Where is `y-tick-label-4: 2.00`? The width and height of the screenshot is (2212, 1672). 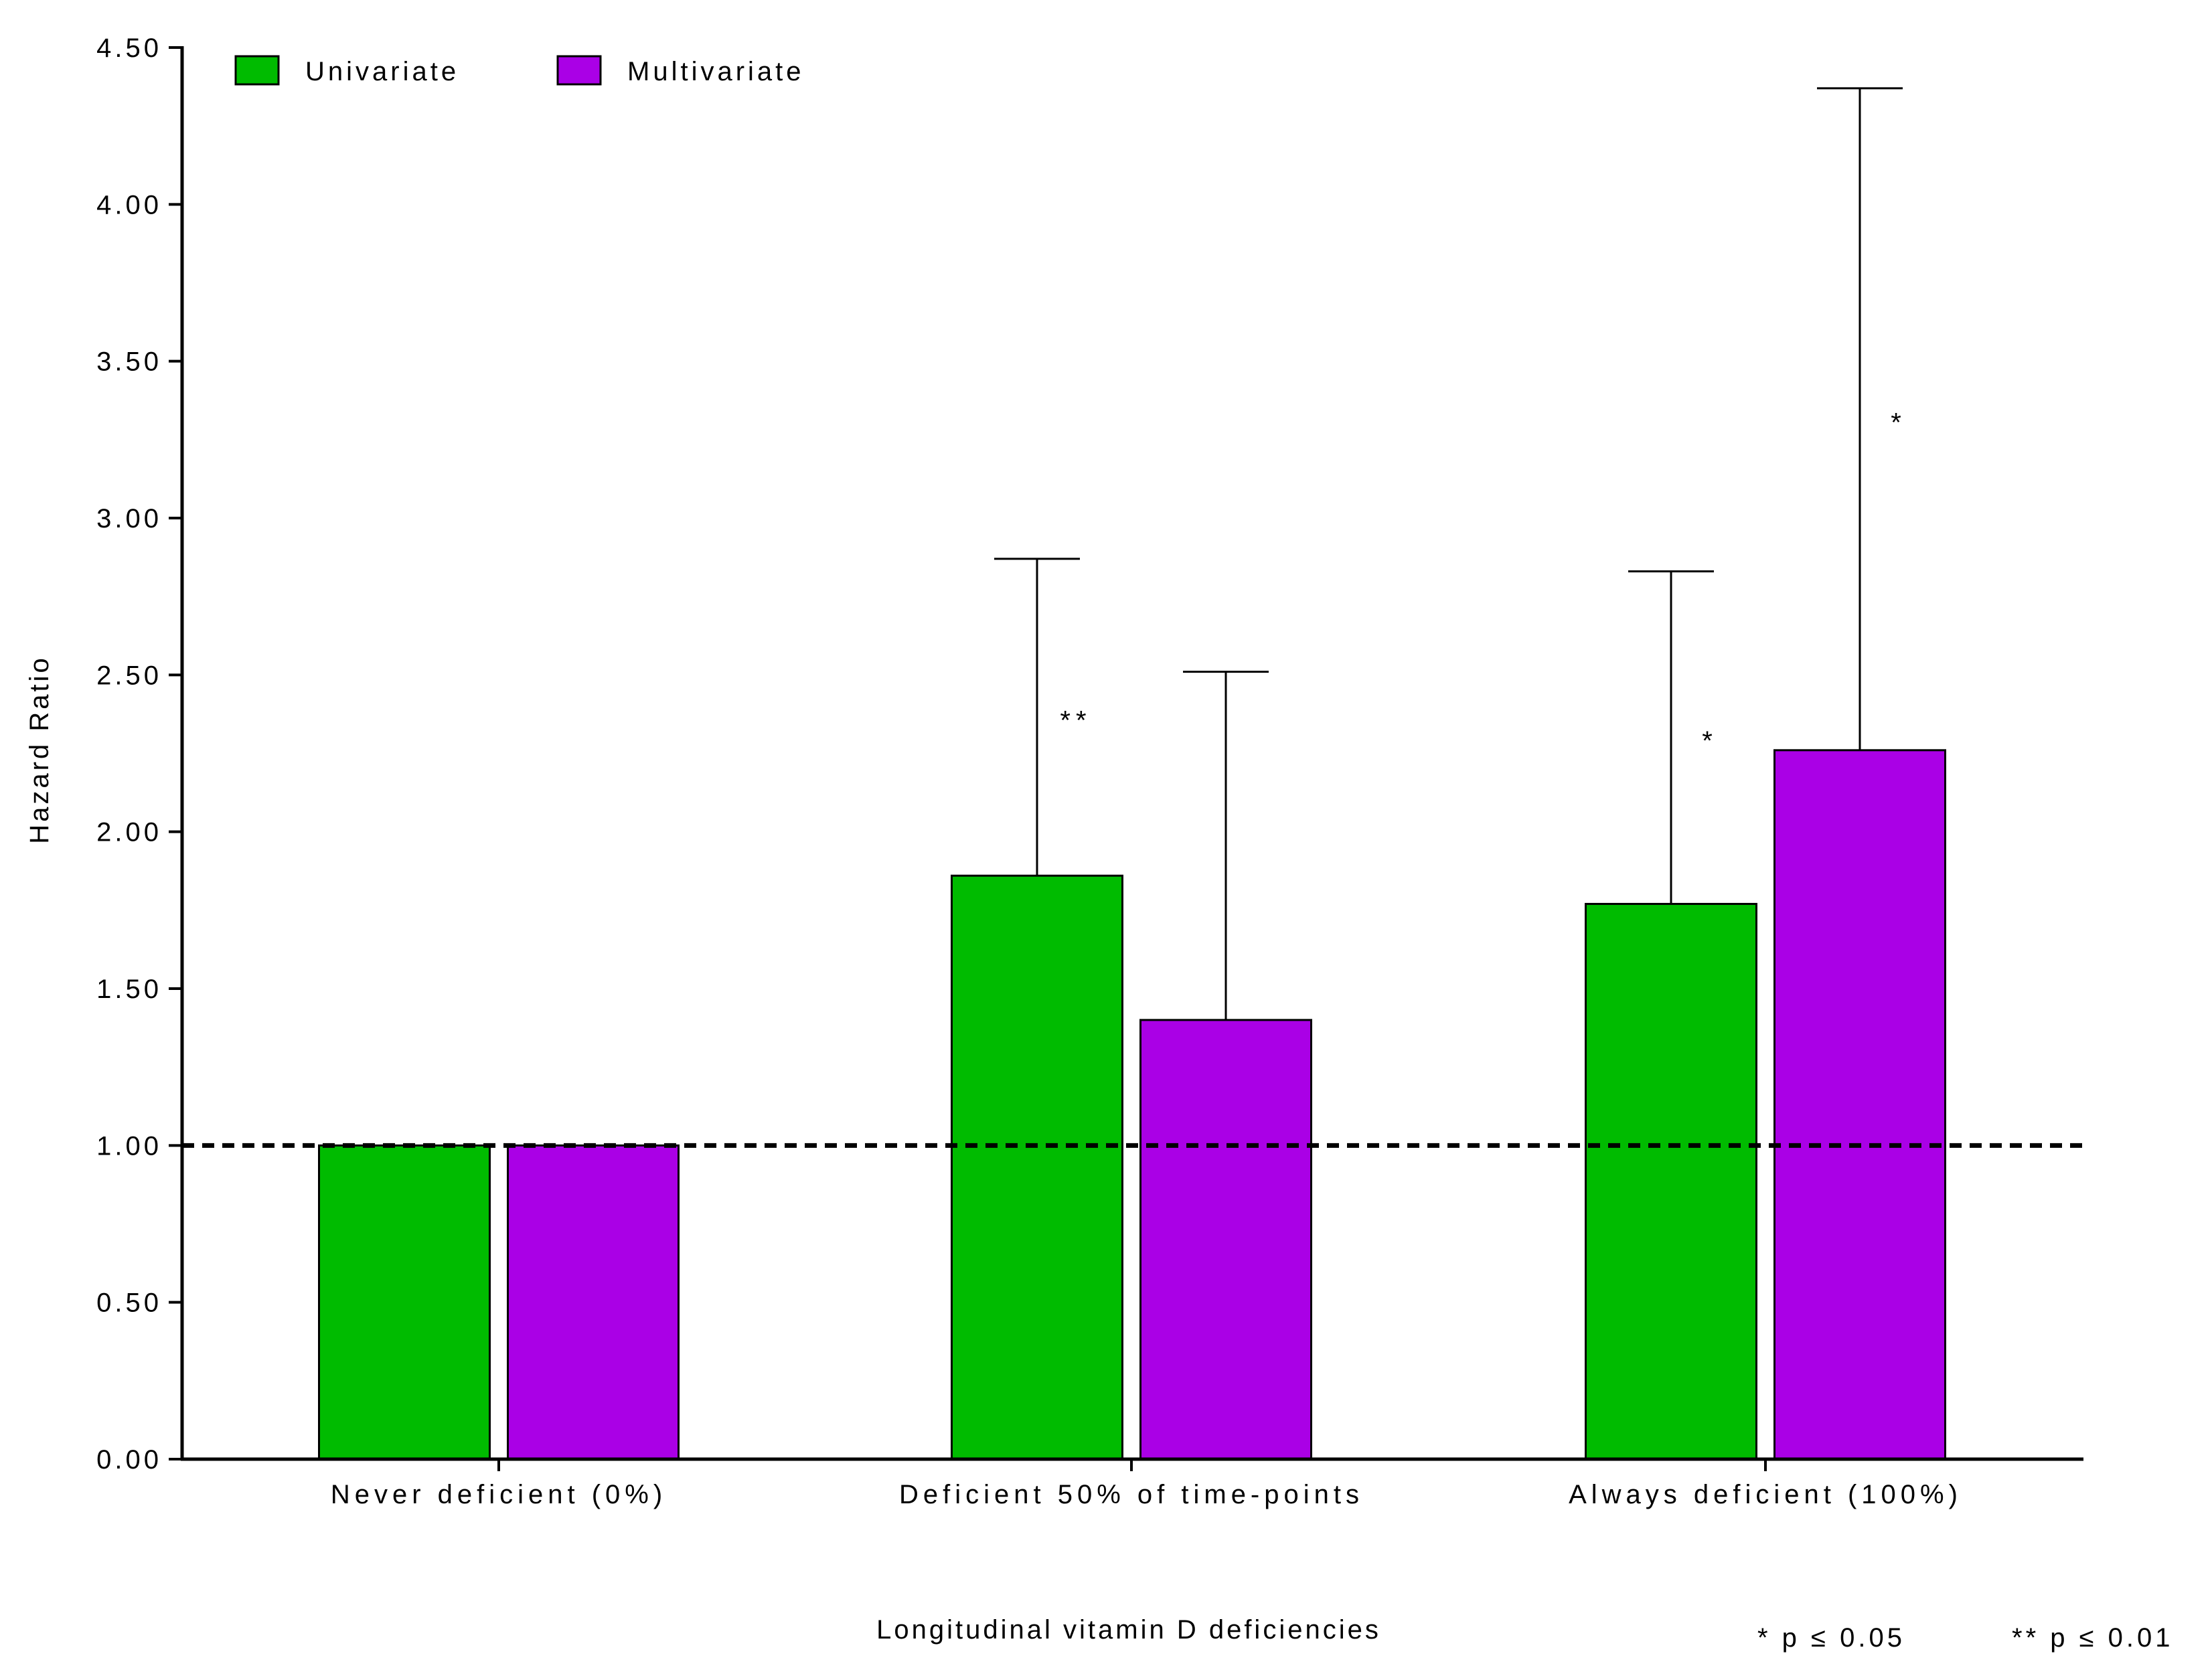
y-tick-label-4: 2.00 is located at coordinates (129, 832).